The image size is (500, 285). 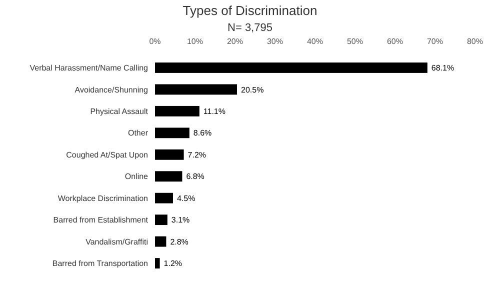 What do you see at coordinates (214, 111) in the screenshot?
I see `data-label: 11.1%` at bounding box center [214, 111].